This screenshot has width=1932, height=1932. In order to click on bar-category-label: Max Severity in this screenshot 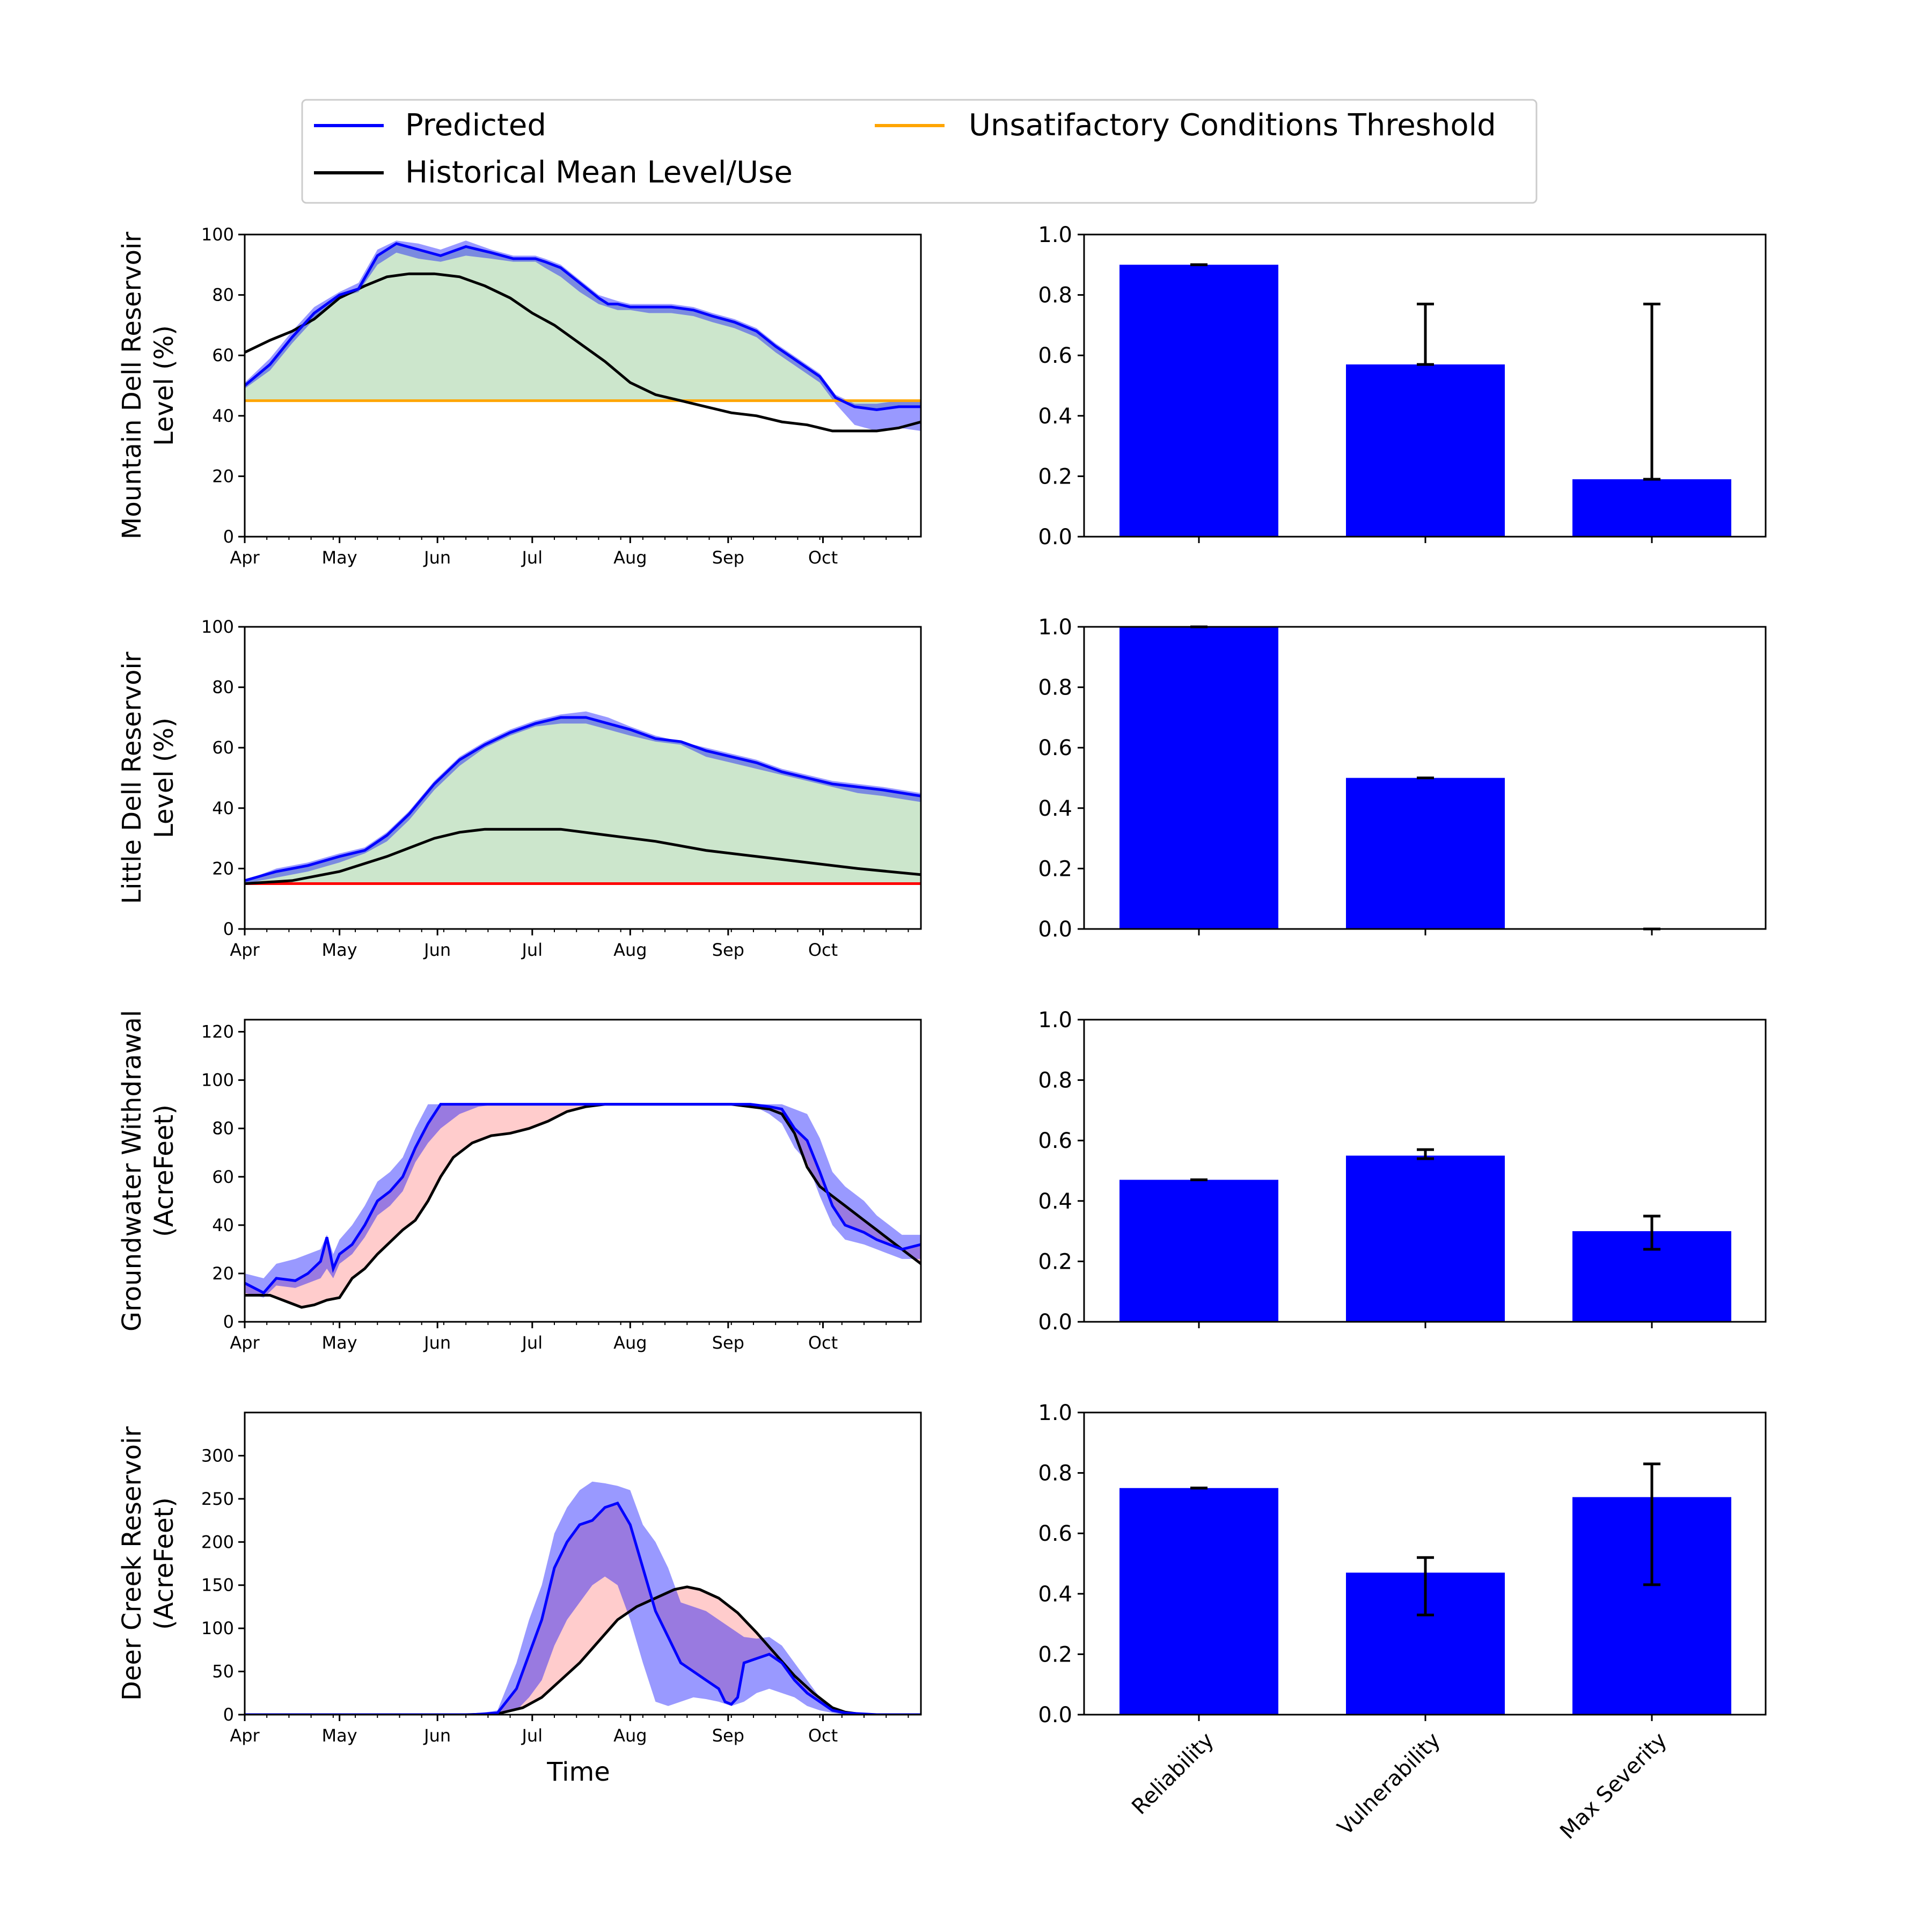, I will do `click(1613, 1786)`.